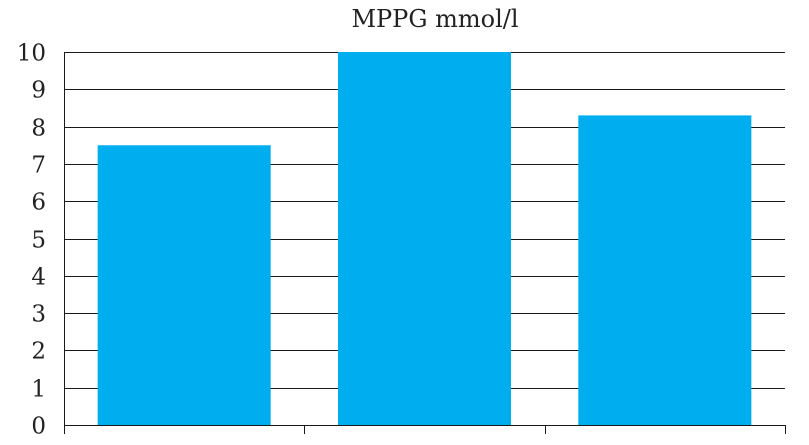 The width and height of the screenshot is (809, 445). Describe the element at coordinates (38, 315) in the screenshot. I see `y-tick-label: 3` at that location.